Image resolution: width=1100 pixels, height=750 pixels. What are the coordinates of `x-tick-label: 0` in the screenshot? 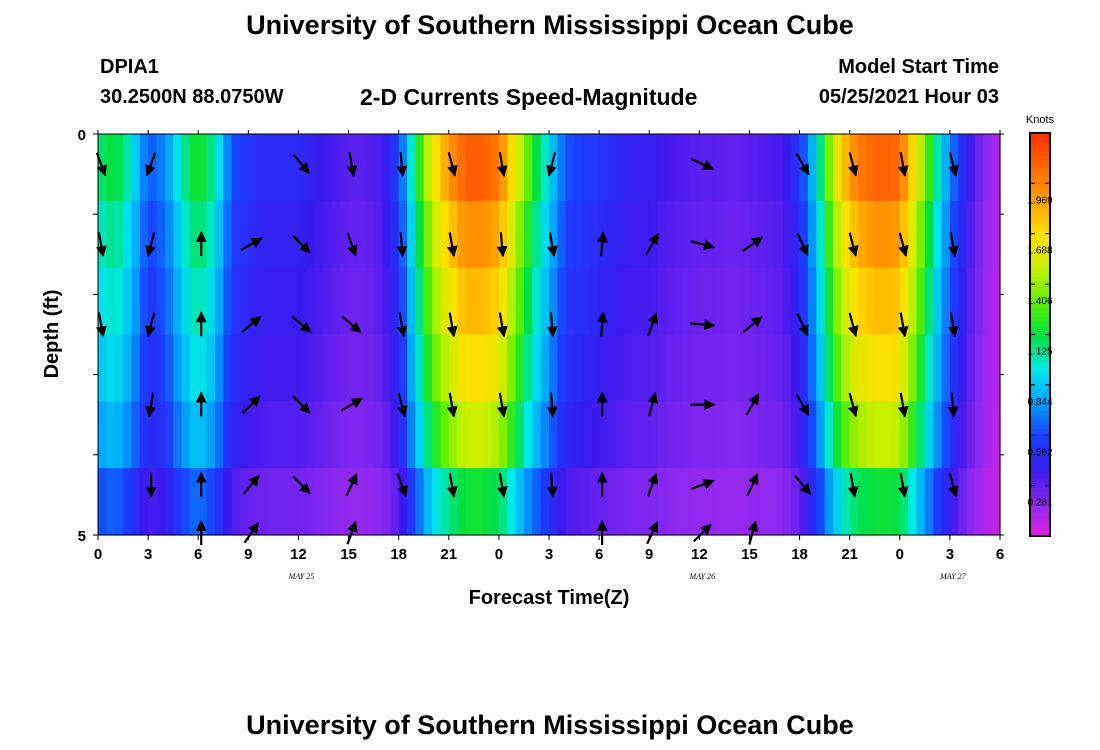 It's located at (499, 554).